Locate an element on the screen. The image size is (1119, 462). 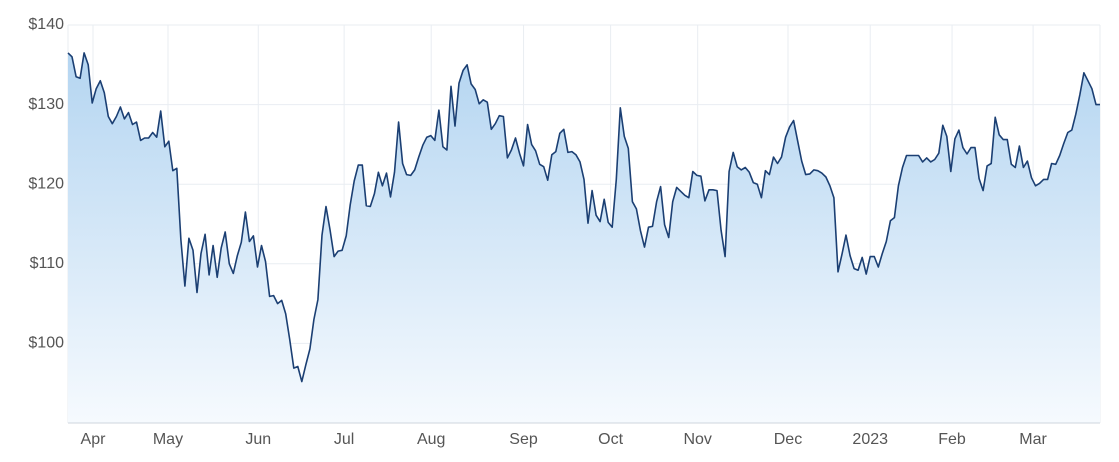
x-tick-label: Nov is located at coordinates (697, 439).